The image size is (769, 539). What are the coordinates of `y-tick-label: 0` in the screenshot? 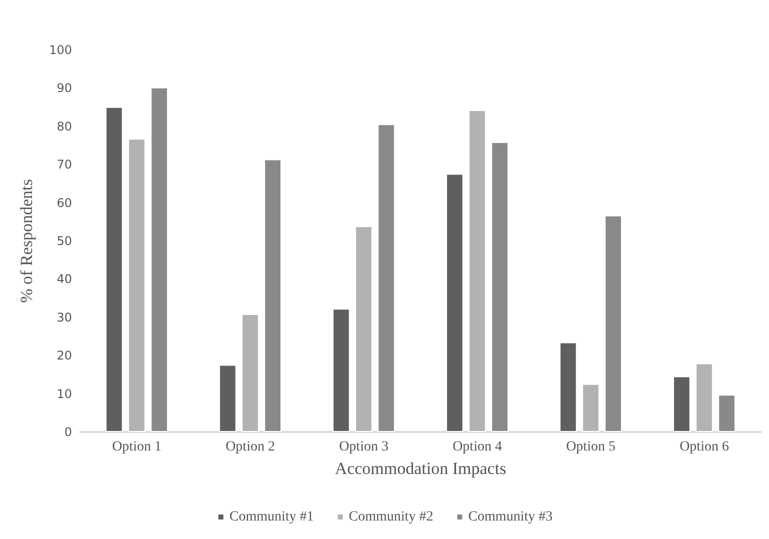 It's located at (68, 432).